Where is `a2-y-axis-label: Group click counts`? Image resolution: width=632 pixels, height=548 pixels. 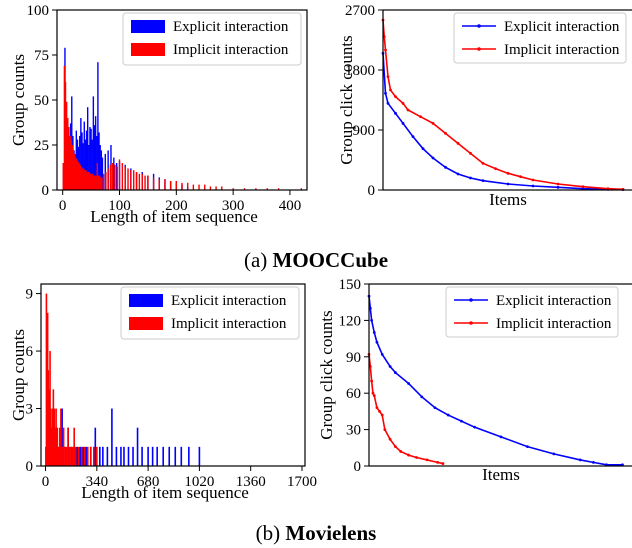 a2-y-axis-label: Group click counts is located at coordinates (346, 99).